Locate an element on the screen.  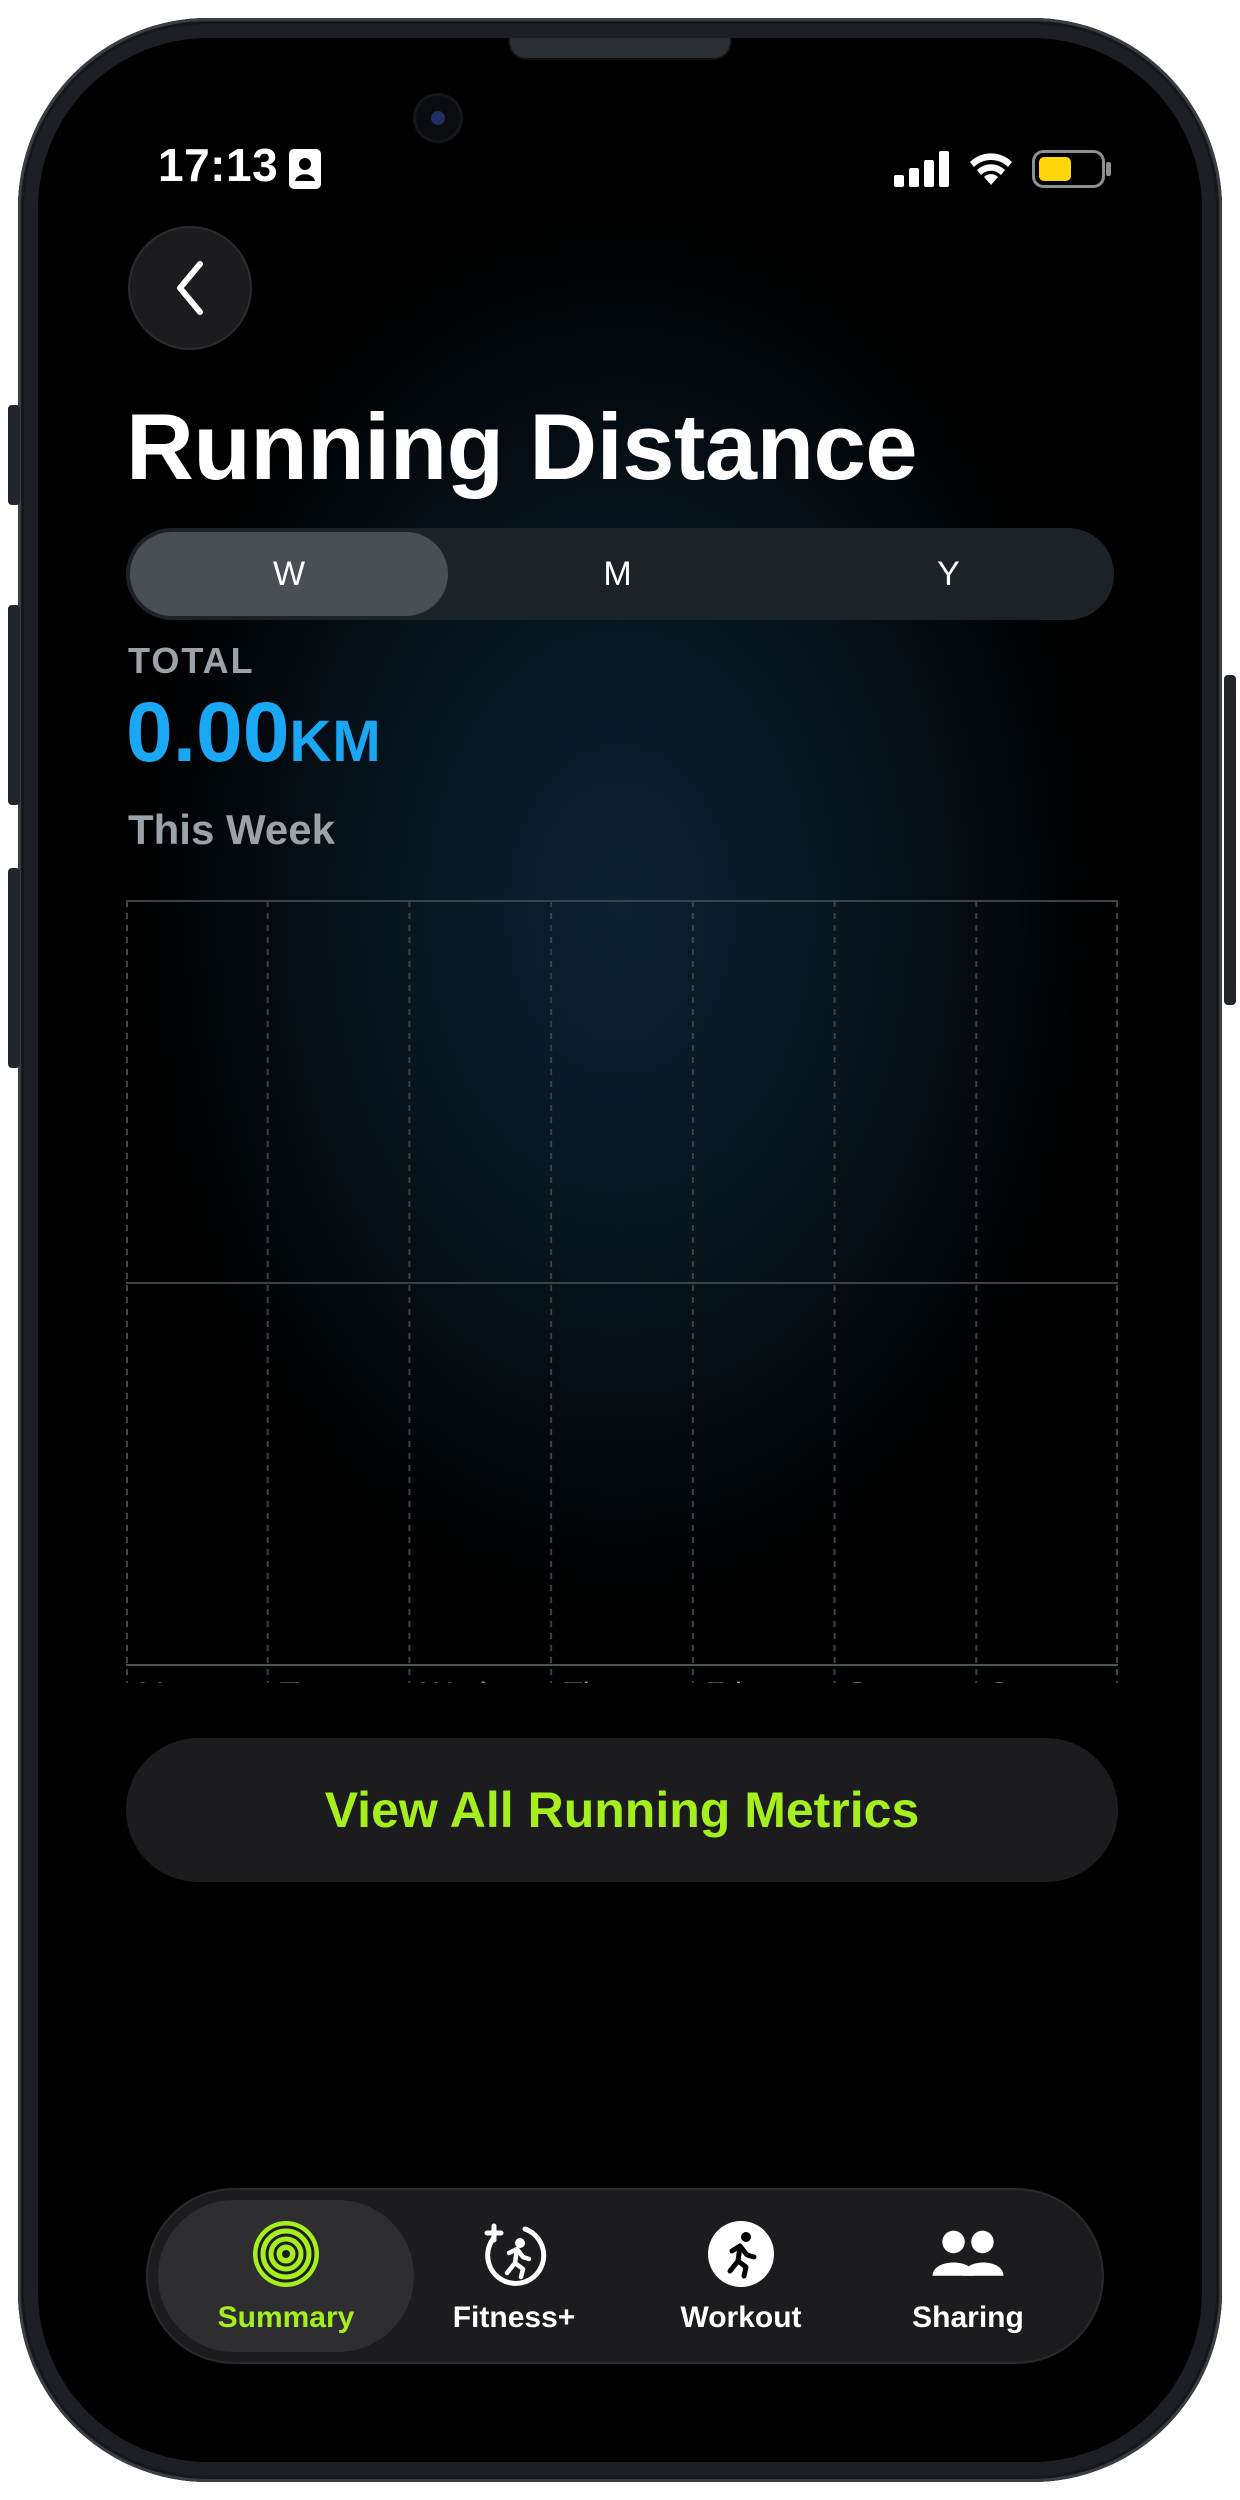
volume-up-button is located at coordinates (14, 705).